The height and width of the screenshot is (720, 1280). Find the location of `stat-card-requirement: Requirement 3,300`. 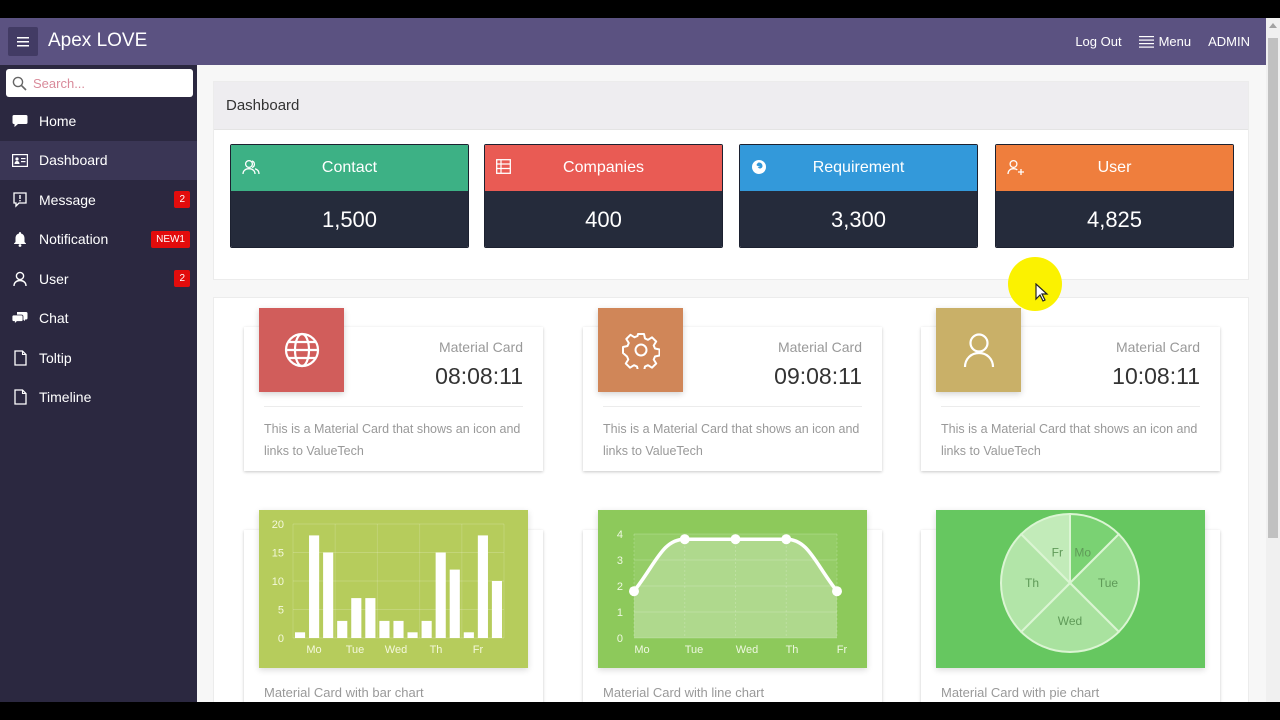

stat-card-requirement: Requirement 3,300 is located at coordinates (858, 196).